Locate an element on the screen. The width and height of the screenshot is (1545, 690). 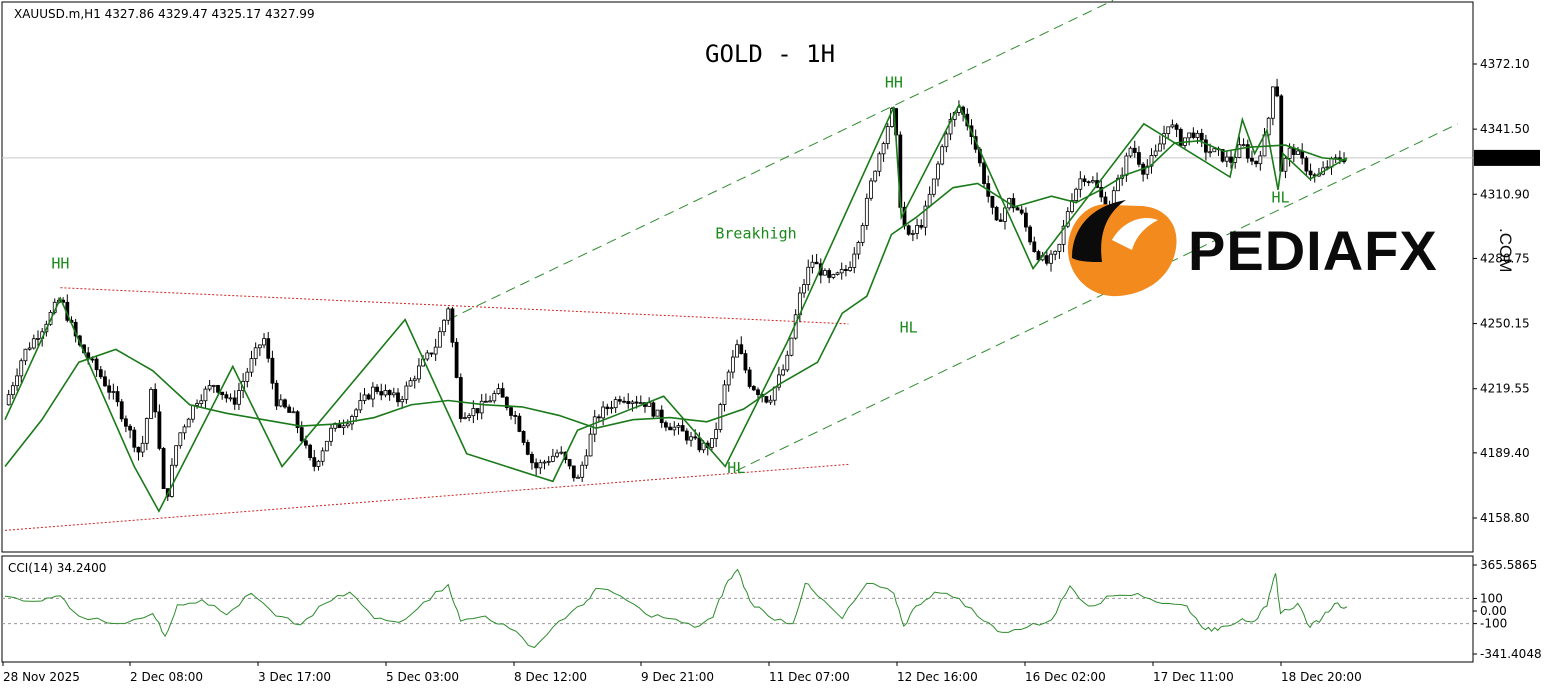
last-price-marker: 4327.99 is located at coordinates (1507, 157).